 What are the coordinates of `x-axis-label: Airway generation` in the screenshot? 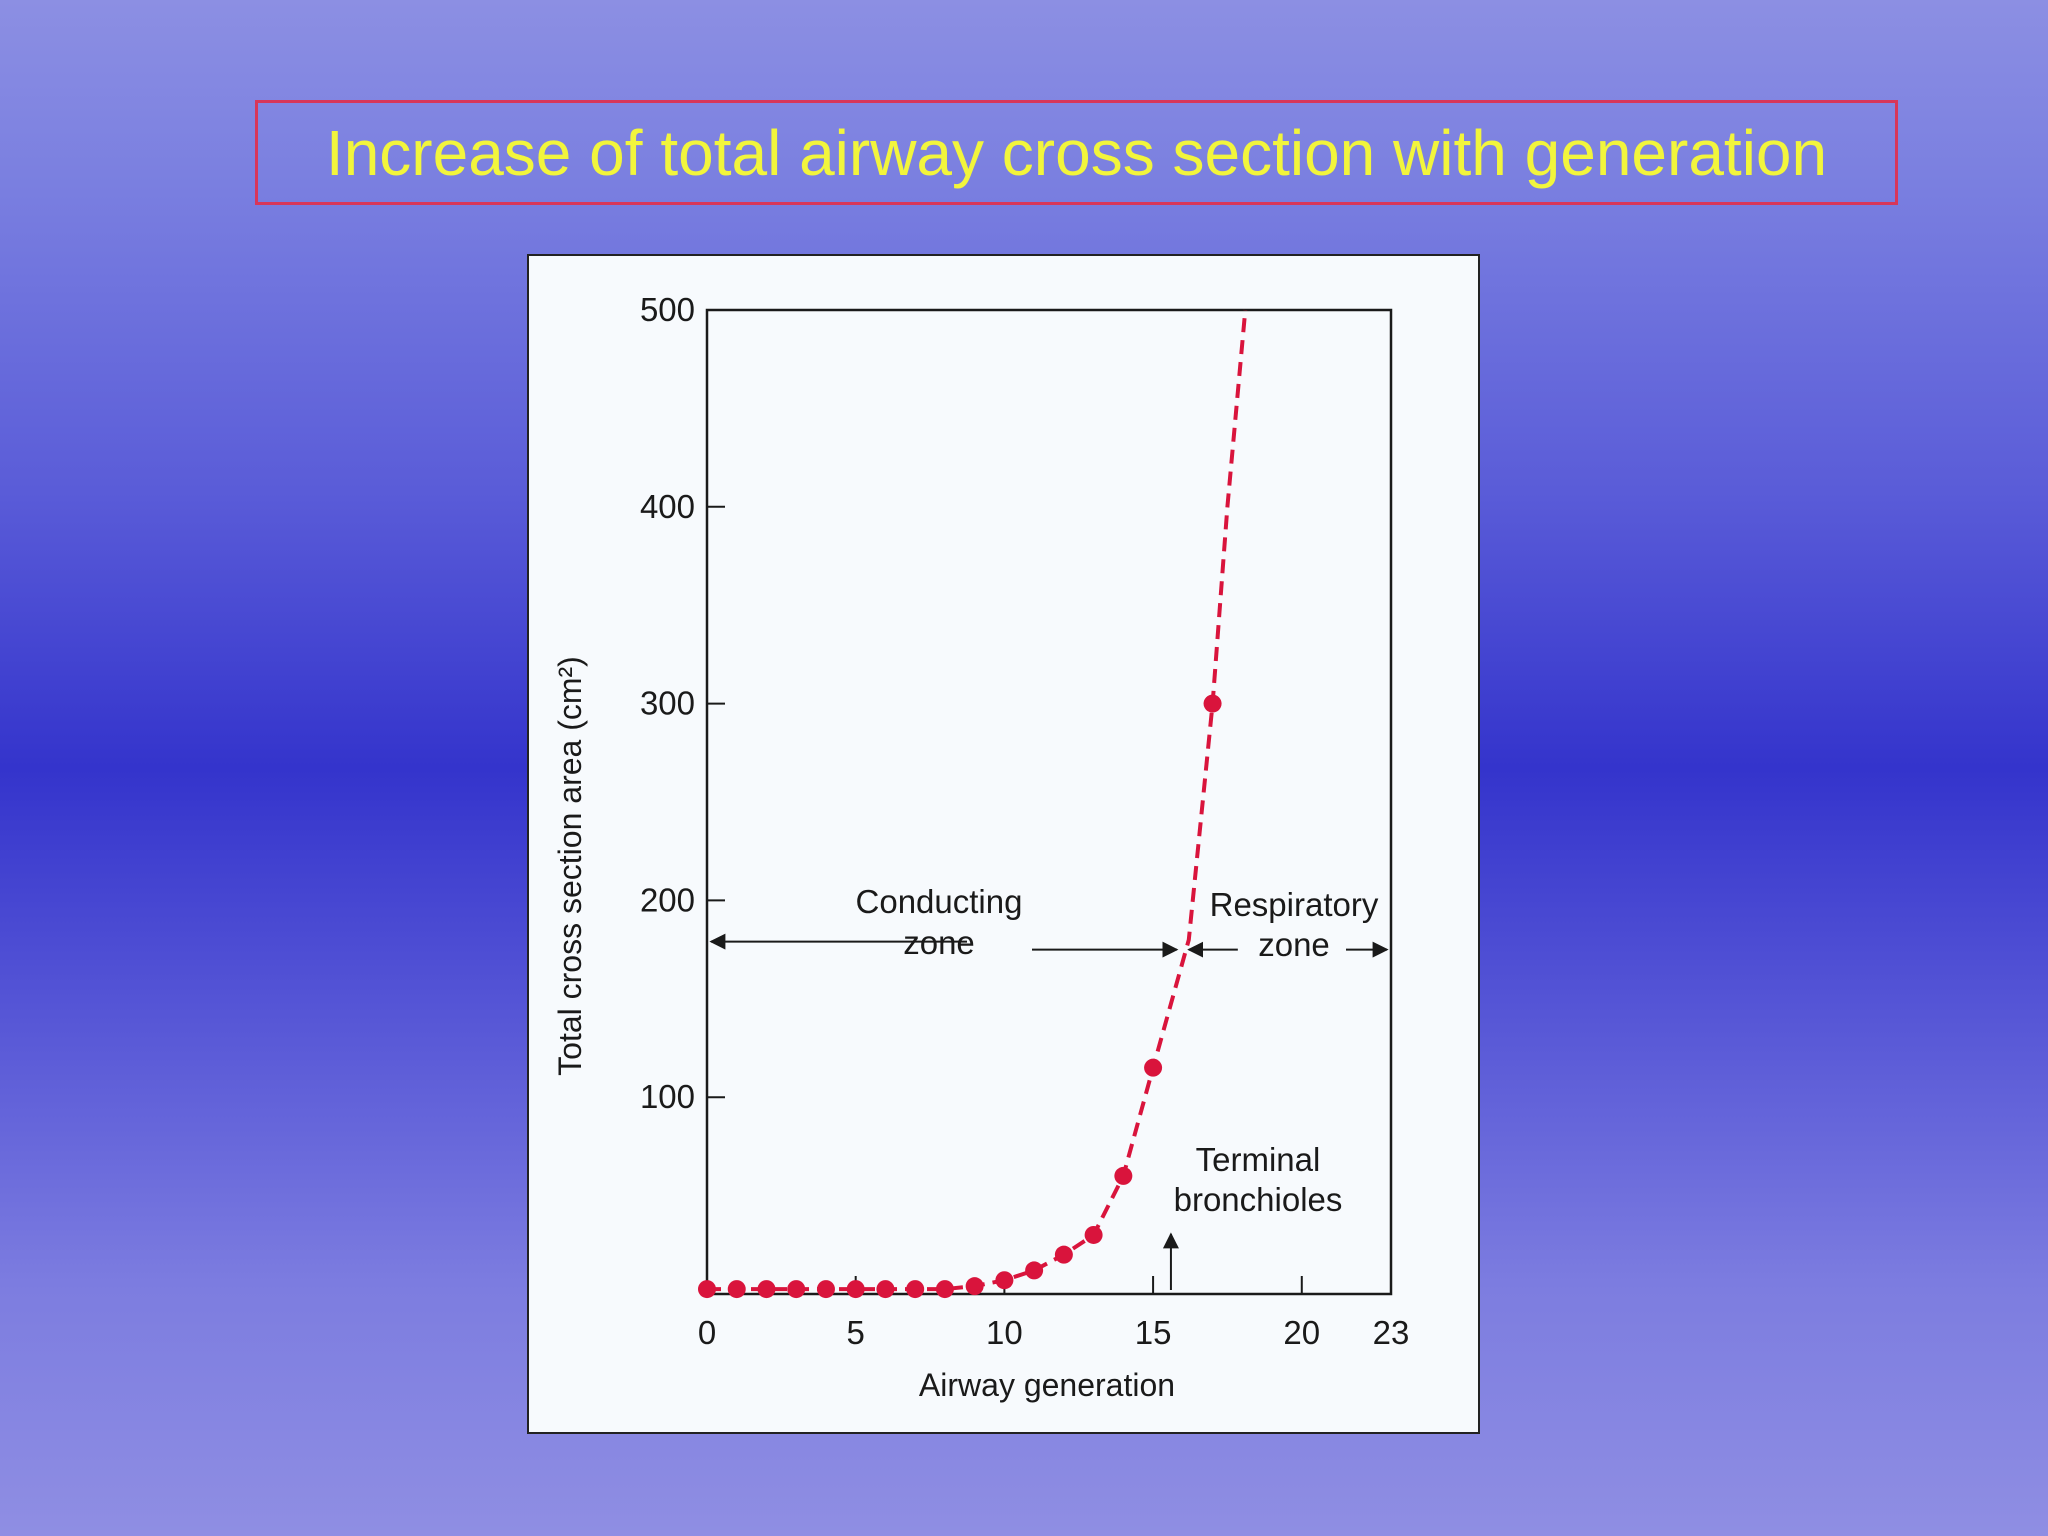 It's located at (1047, 1385).